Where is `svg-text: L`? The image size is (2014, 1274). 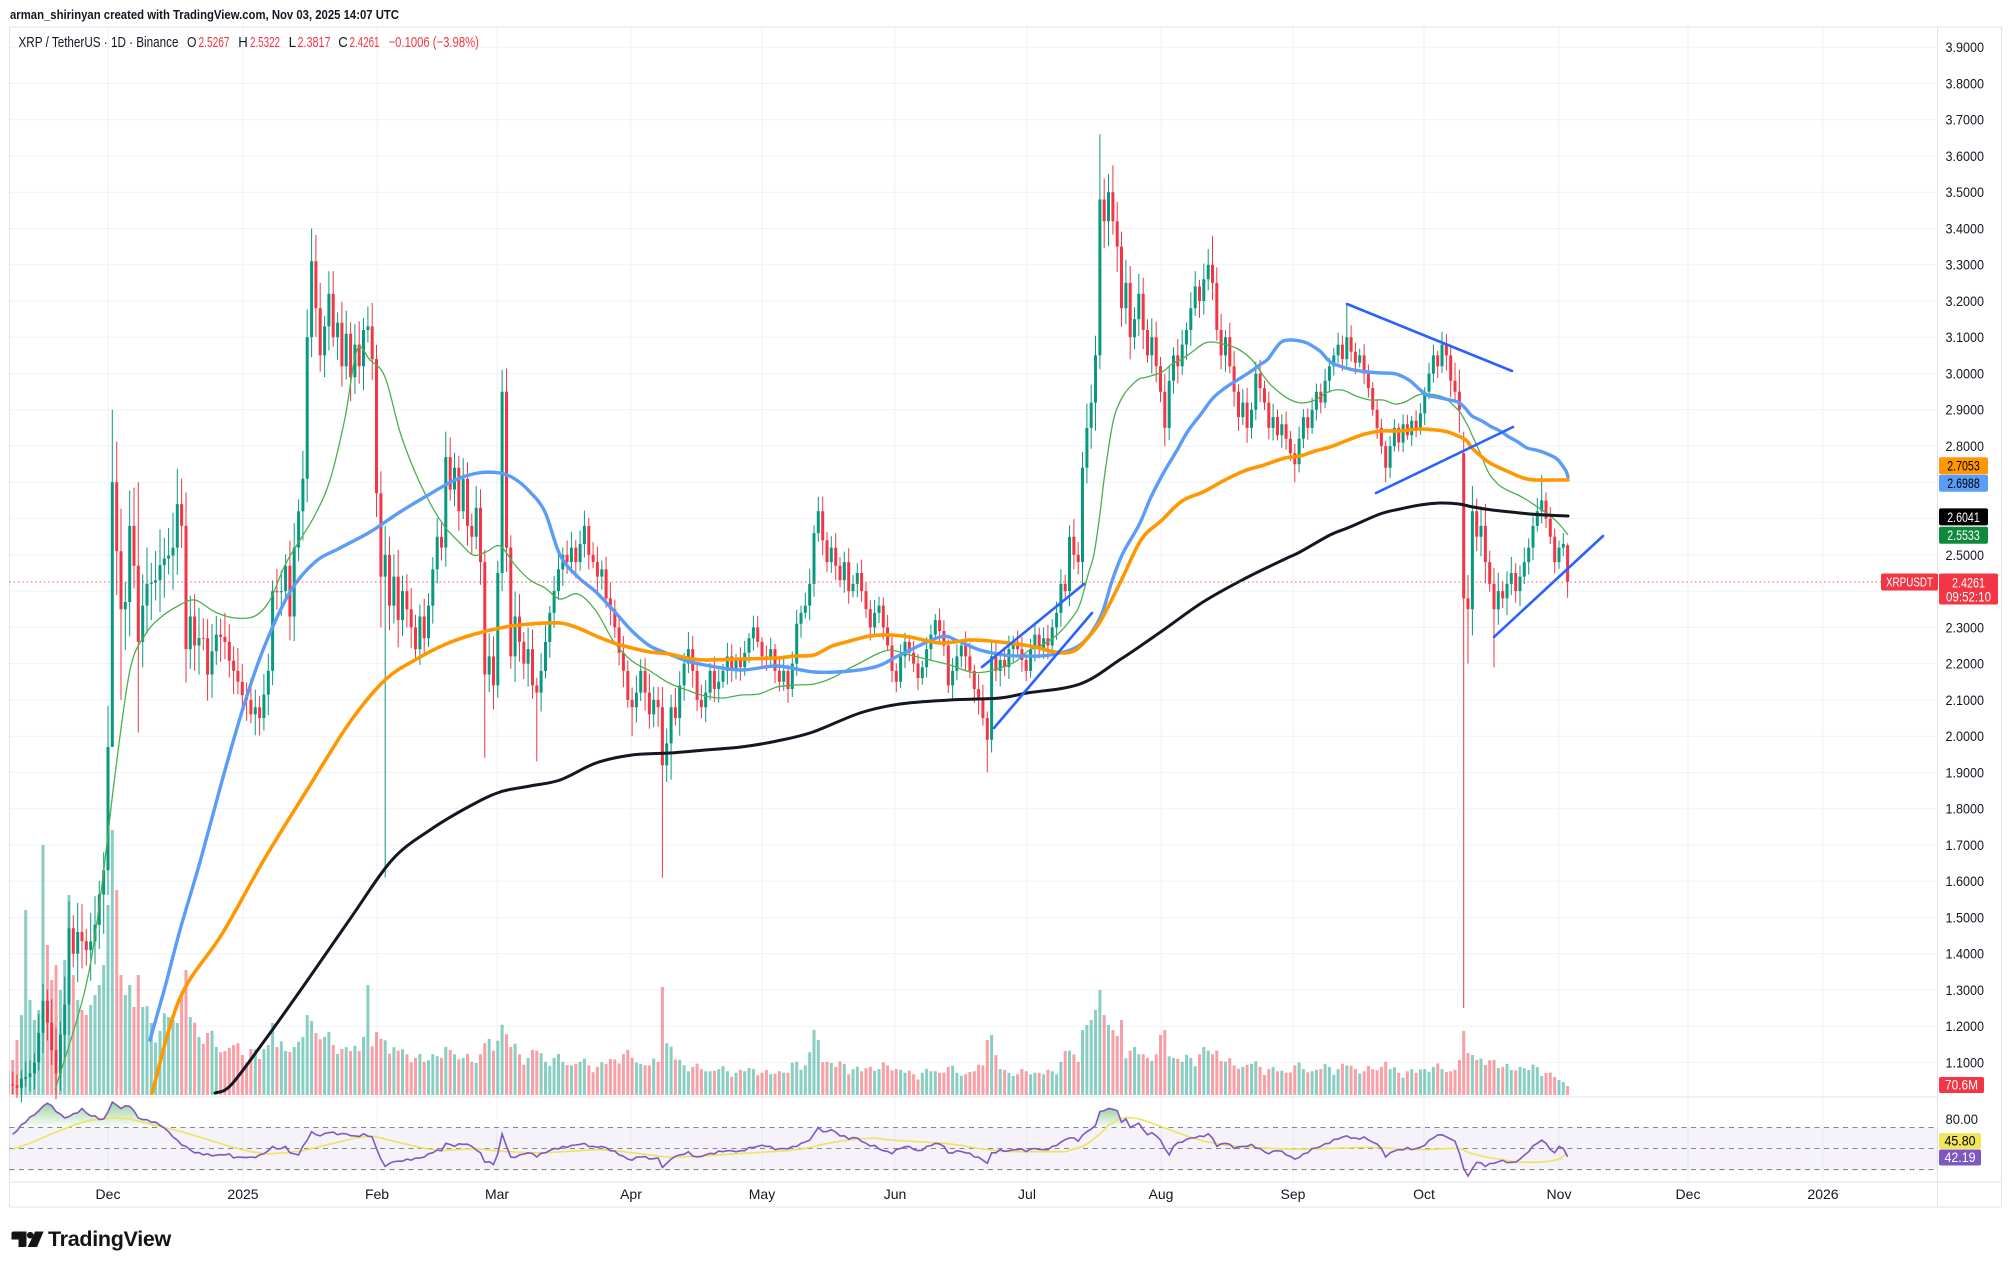 svg-text: L is located at coordinates (293, 42).